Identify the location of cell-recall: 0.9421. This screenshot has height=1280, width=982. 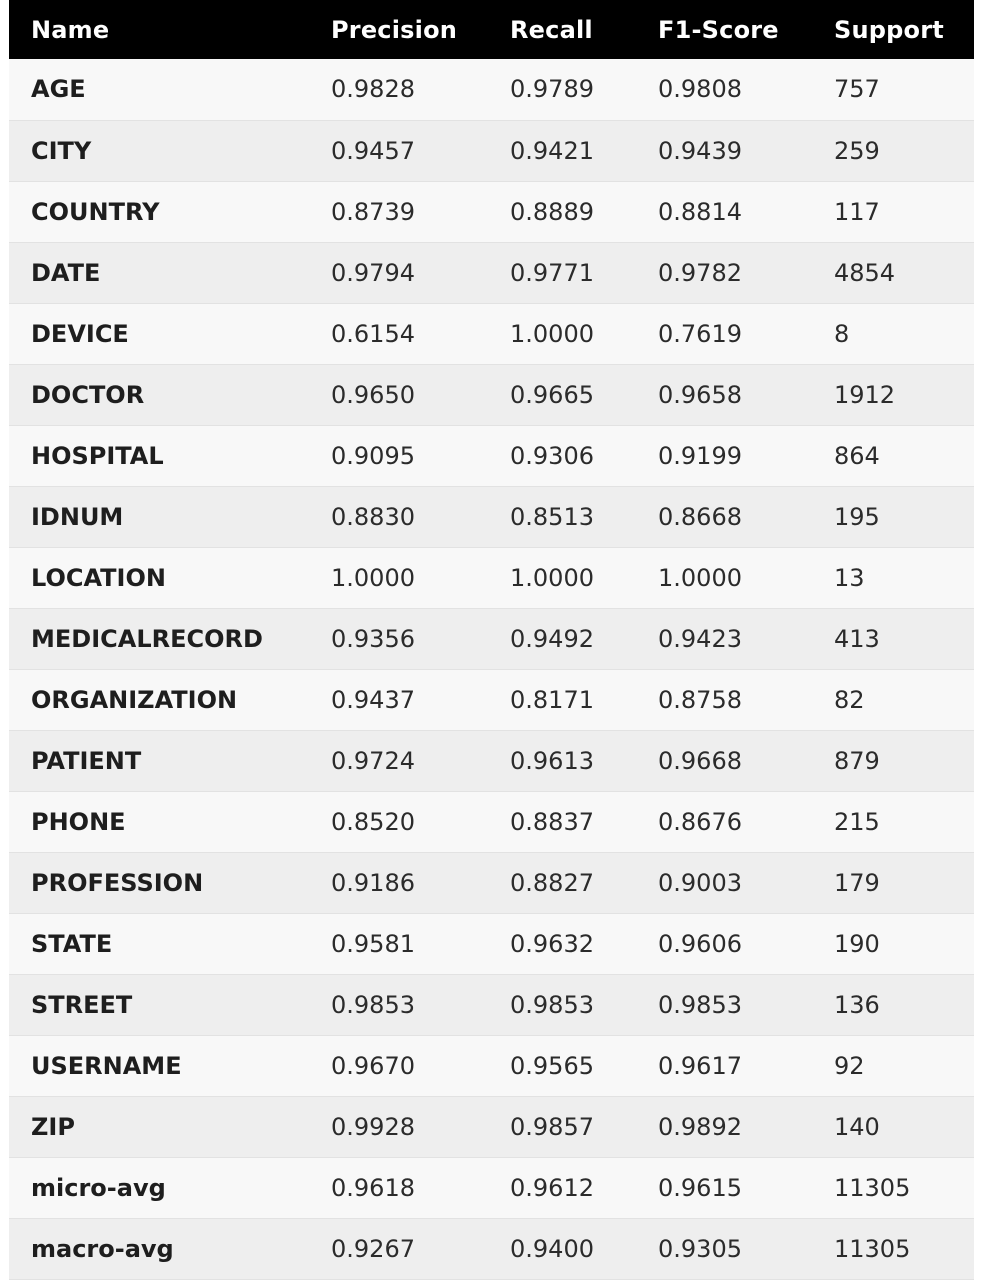
(552, 150).